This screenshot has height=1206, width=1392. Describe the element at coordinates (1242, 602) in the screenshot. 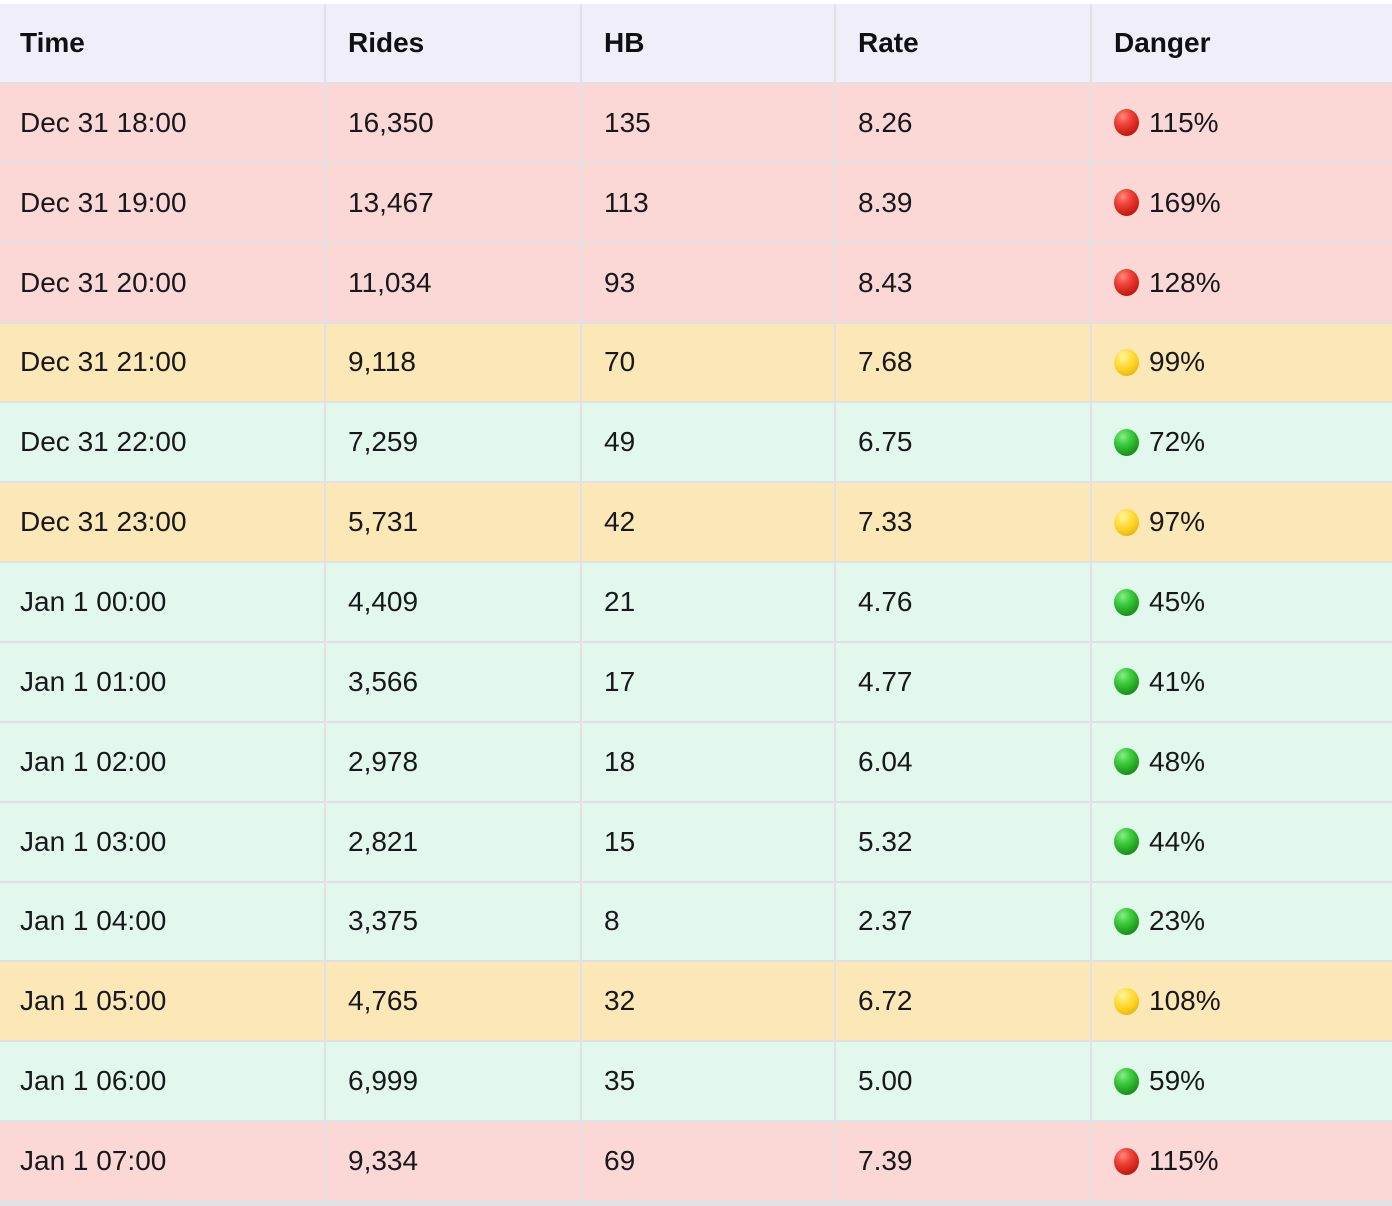

I see `danger-cell: 45%` at that location.